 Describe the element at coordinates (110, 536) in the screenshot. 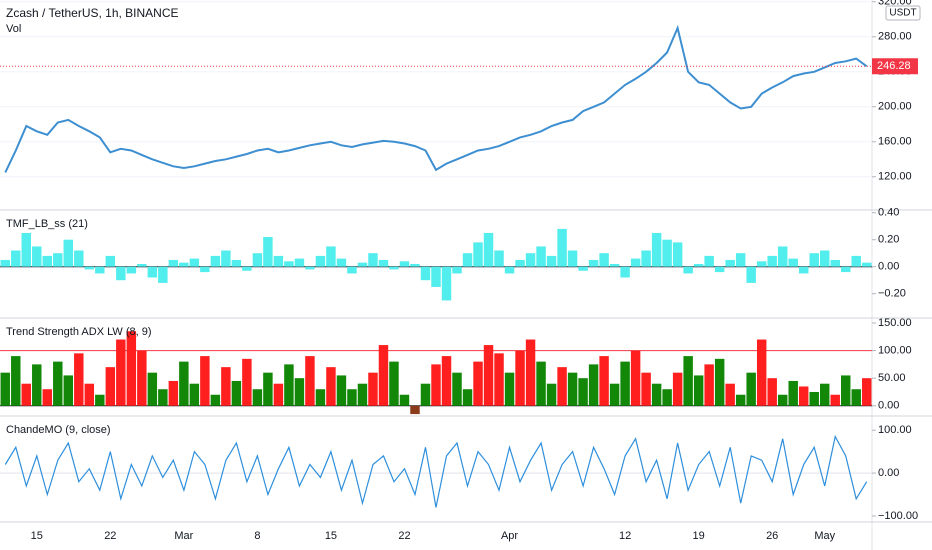

I see `x-tick-label: 22` at that location.